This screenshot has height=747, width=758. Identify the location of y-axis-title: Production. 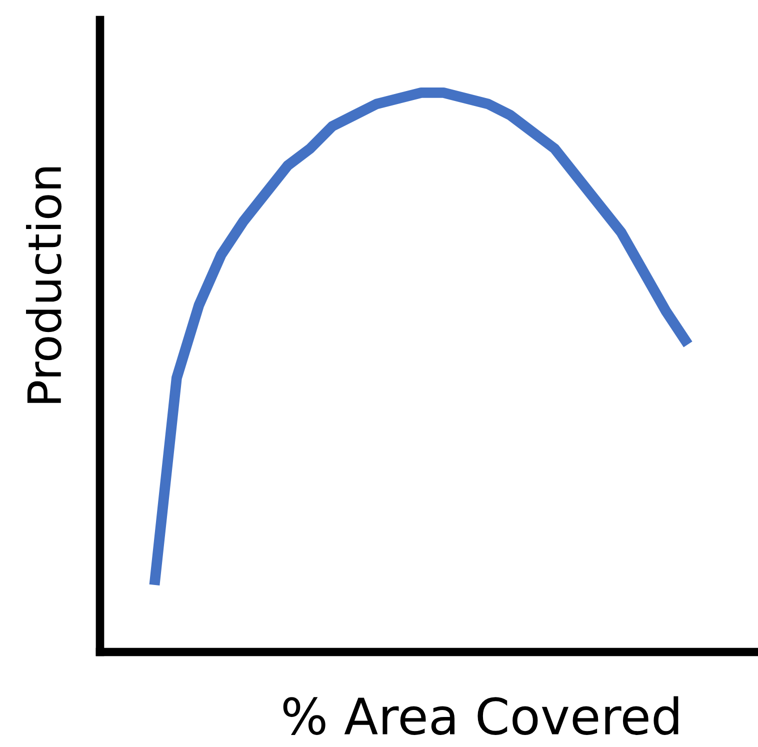
(44, 285).